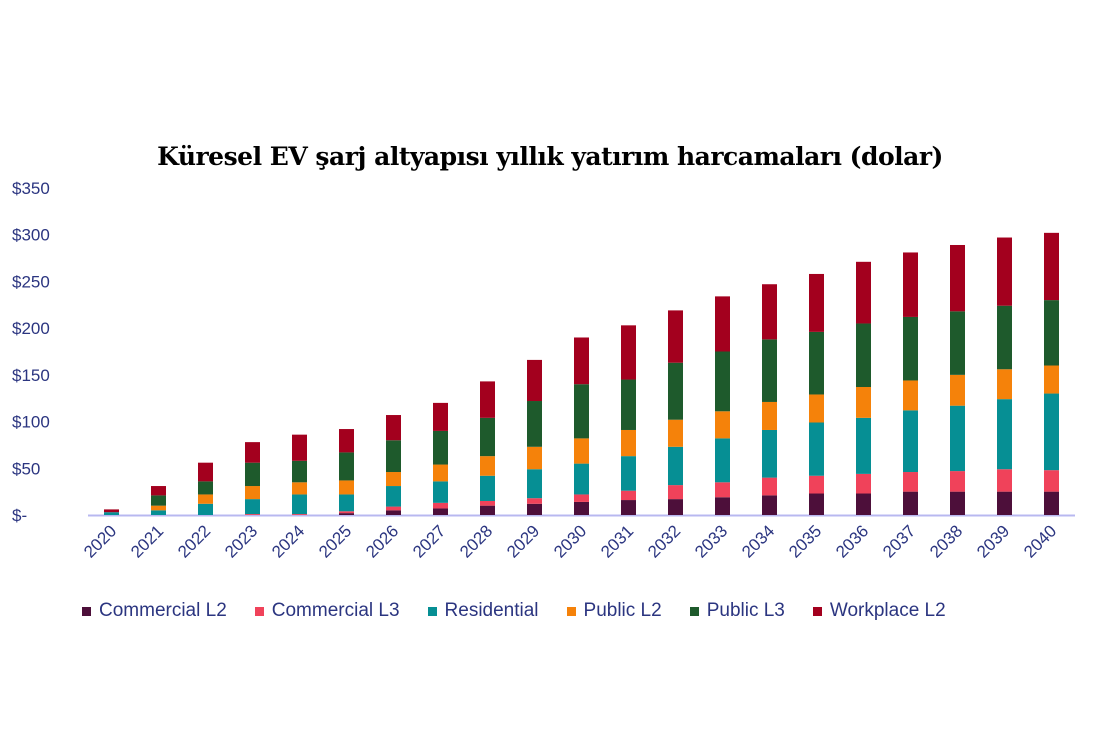  Describe the element at coordinates (241, 541) in the screenshot. I see `x-tick-label: 2023` at that location.